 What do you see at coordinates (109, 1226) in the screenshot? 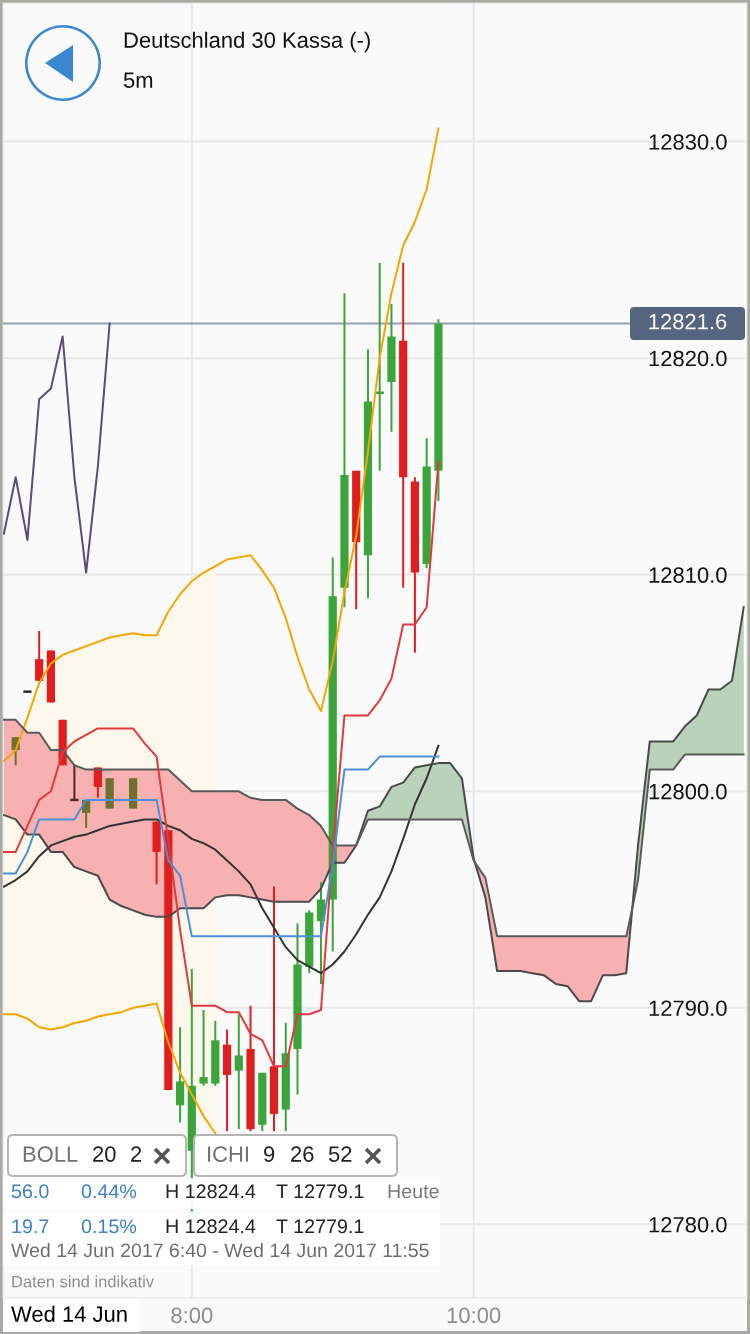
I see `annotation: 0.15%` at bounding box center [109, 1226].